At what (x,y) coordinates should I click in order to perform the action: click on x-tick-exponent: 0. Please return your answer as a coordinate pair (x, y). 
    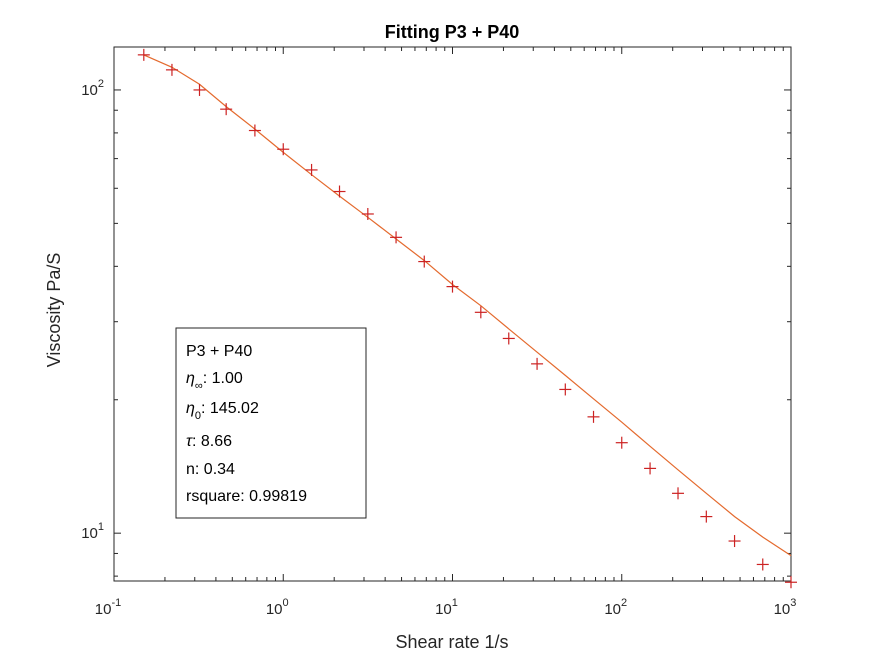
    Looking at the image, I should click on (286, 603).